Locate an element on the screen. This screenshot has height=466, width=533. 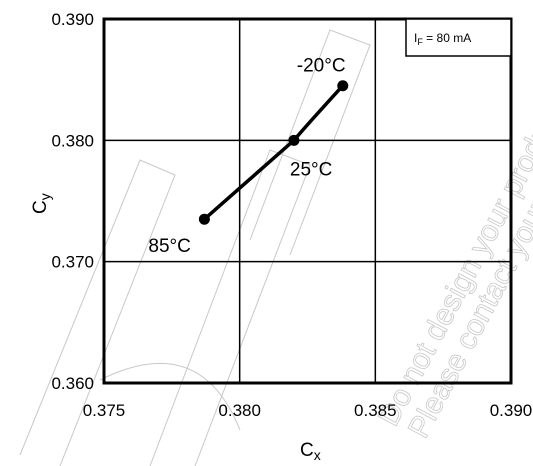
x-tick-label: 0.385 is located at coordinates (375, 410).